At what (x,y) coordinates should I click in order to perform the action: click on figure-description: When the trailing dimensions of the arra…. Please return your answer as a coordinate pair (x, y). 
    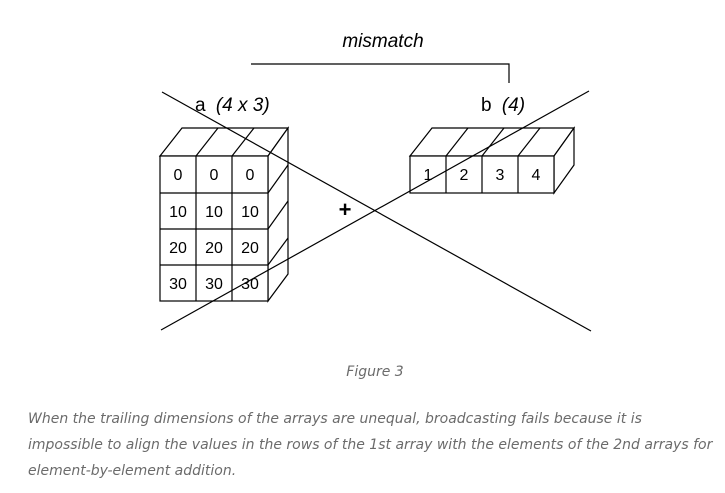
    Looking at the image, I should click on (370, 445).